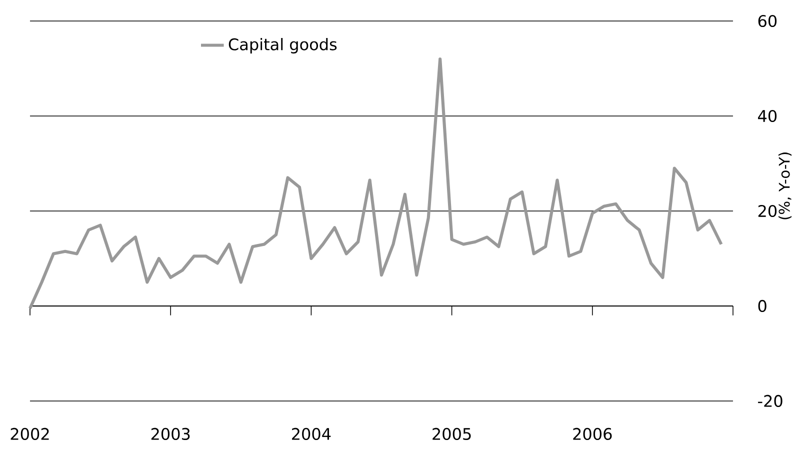 This screenshot has height=453, width=801. I want to click on x-tick-label: 2005, so click(451, 434).